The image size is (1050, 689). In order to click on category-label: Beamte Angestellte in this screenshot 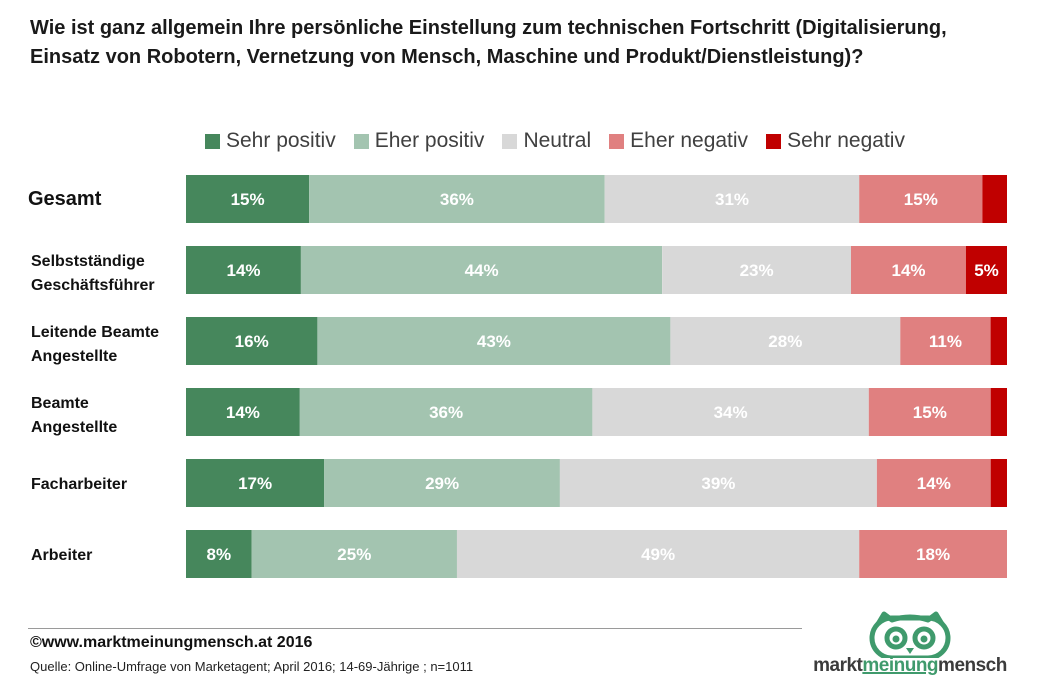, I will do `click(74, 415)`.